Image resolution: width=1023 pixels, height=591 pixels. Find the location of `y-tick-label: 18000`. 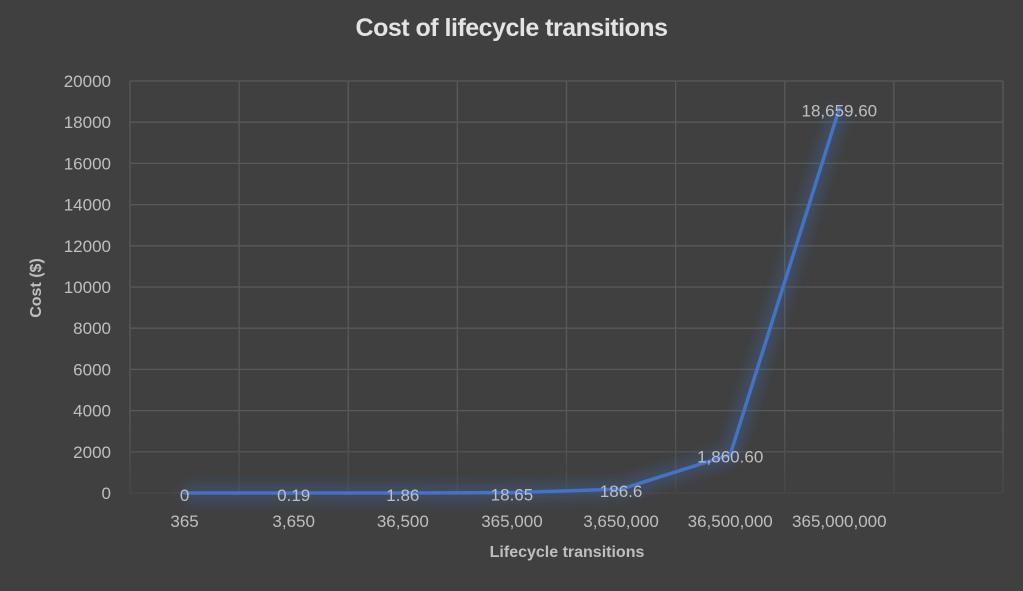

y-tick-label: 18000 is located at coordinates (87, 122).